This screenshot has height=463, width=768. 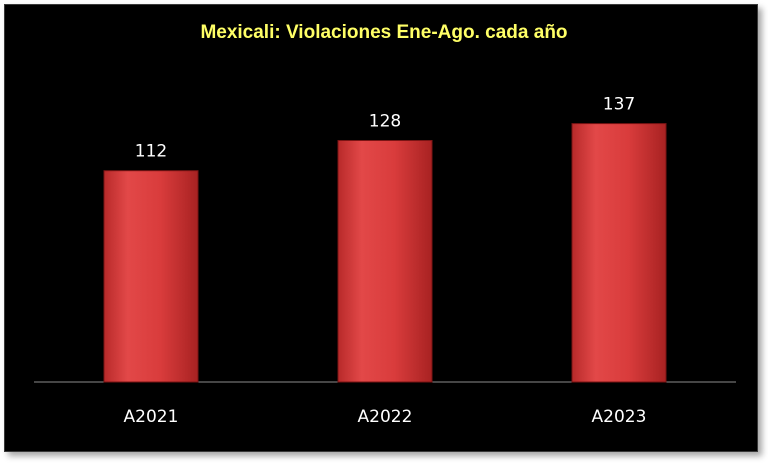 What do you see at coordinates (619, 253) in the screenshot?
I see `bar-A2023` at bounding box center [619, 253].